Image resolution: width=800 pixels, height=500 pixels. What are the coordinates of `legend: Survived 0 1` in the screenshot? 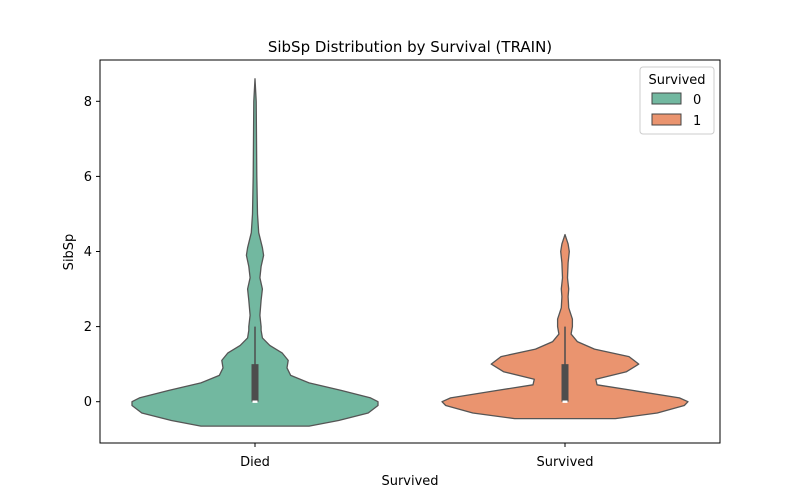 It's located at (677, 100).